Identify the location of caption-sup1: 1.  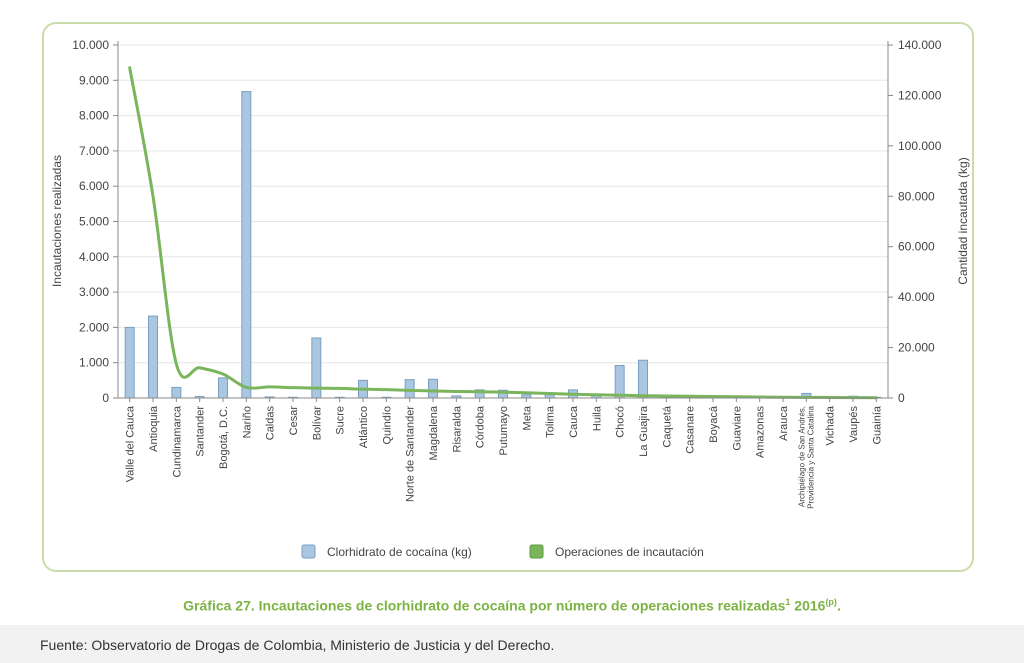
(788, 602).